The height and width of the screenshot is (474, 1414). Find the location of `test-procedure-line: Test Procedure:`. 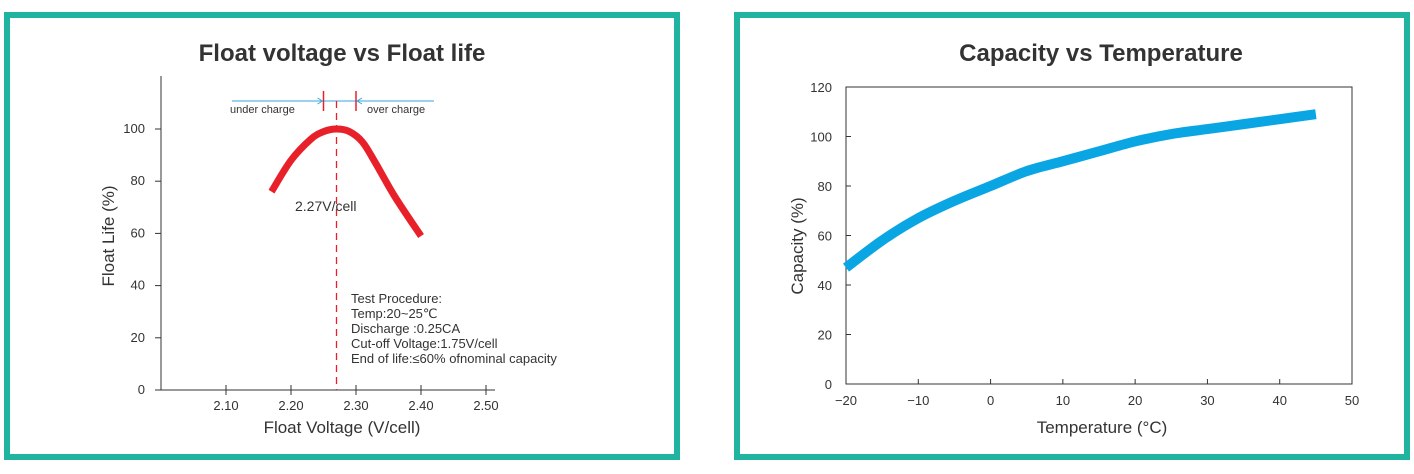

test-procedure-line: Test Procedure: is located at coordinates (396, 298).